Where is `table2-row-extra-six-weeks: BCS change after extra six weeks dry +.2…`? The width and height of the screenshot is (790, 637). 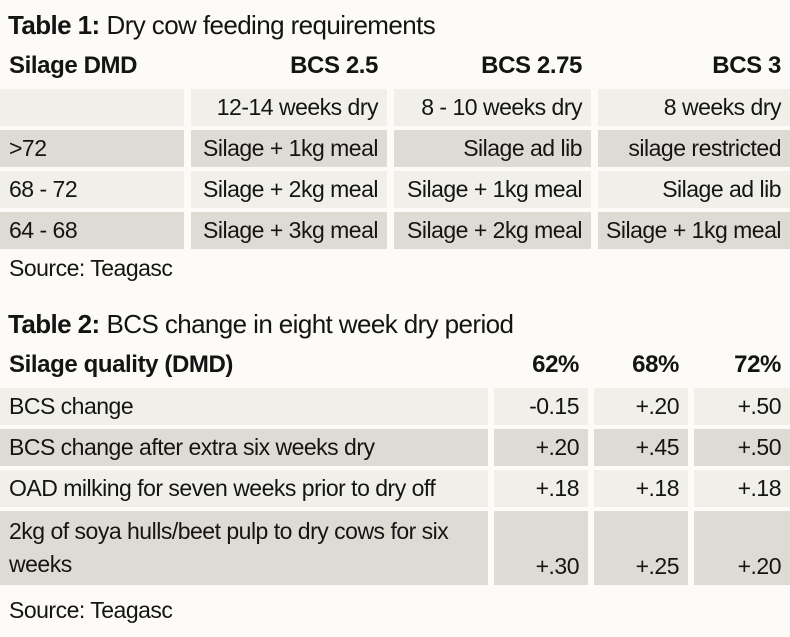
table2-row-extra-six-weeks: BCS change after extra six weeks dry +.2… is located at coordinates (395, 447).